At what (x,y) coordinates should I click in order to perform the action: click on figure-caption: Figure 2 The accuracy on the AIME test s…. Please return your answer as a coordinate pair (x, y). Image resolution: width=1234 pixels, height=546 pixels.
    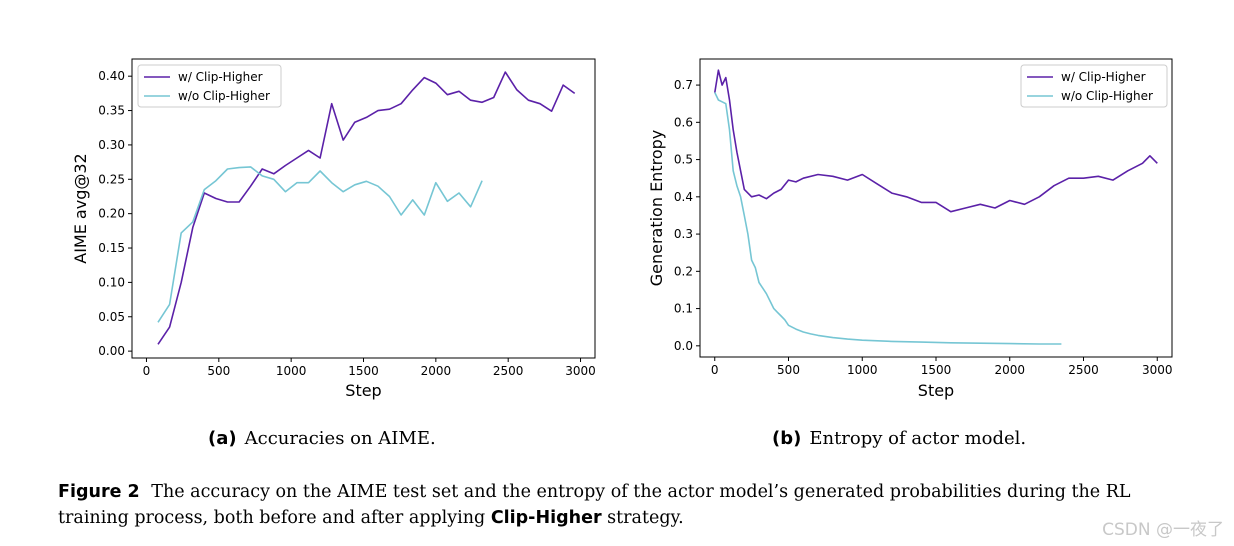
    Looking at the image, I should click on (628, 505).